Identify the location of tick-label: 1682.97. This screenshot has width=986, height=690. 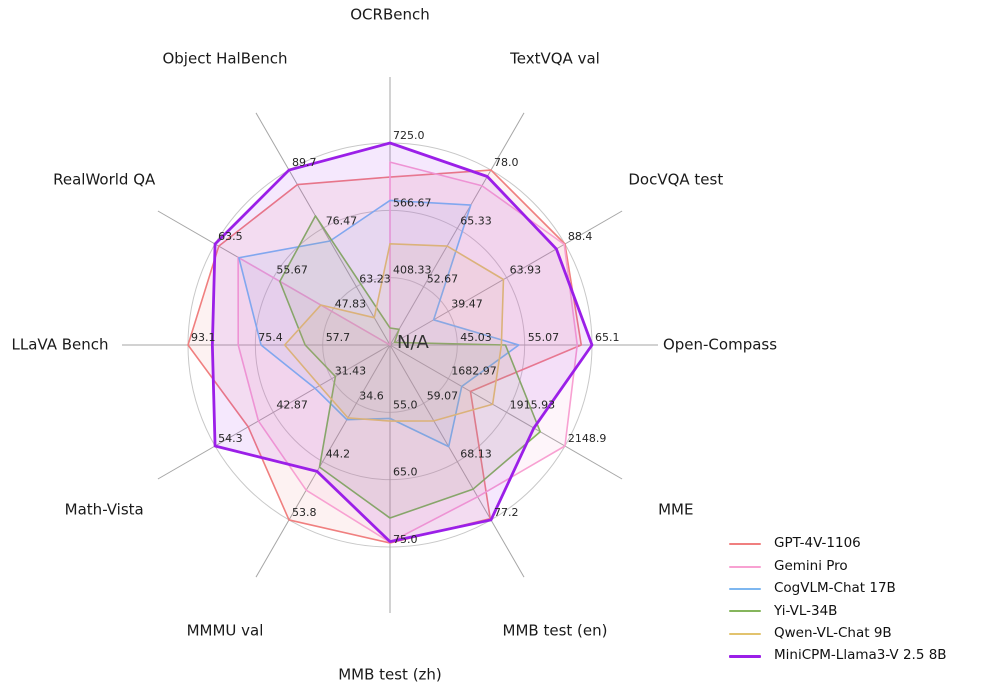
(474, 371).